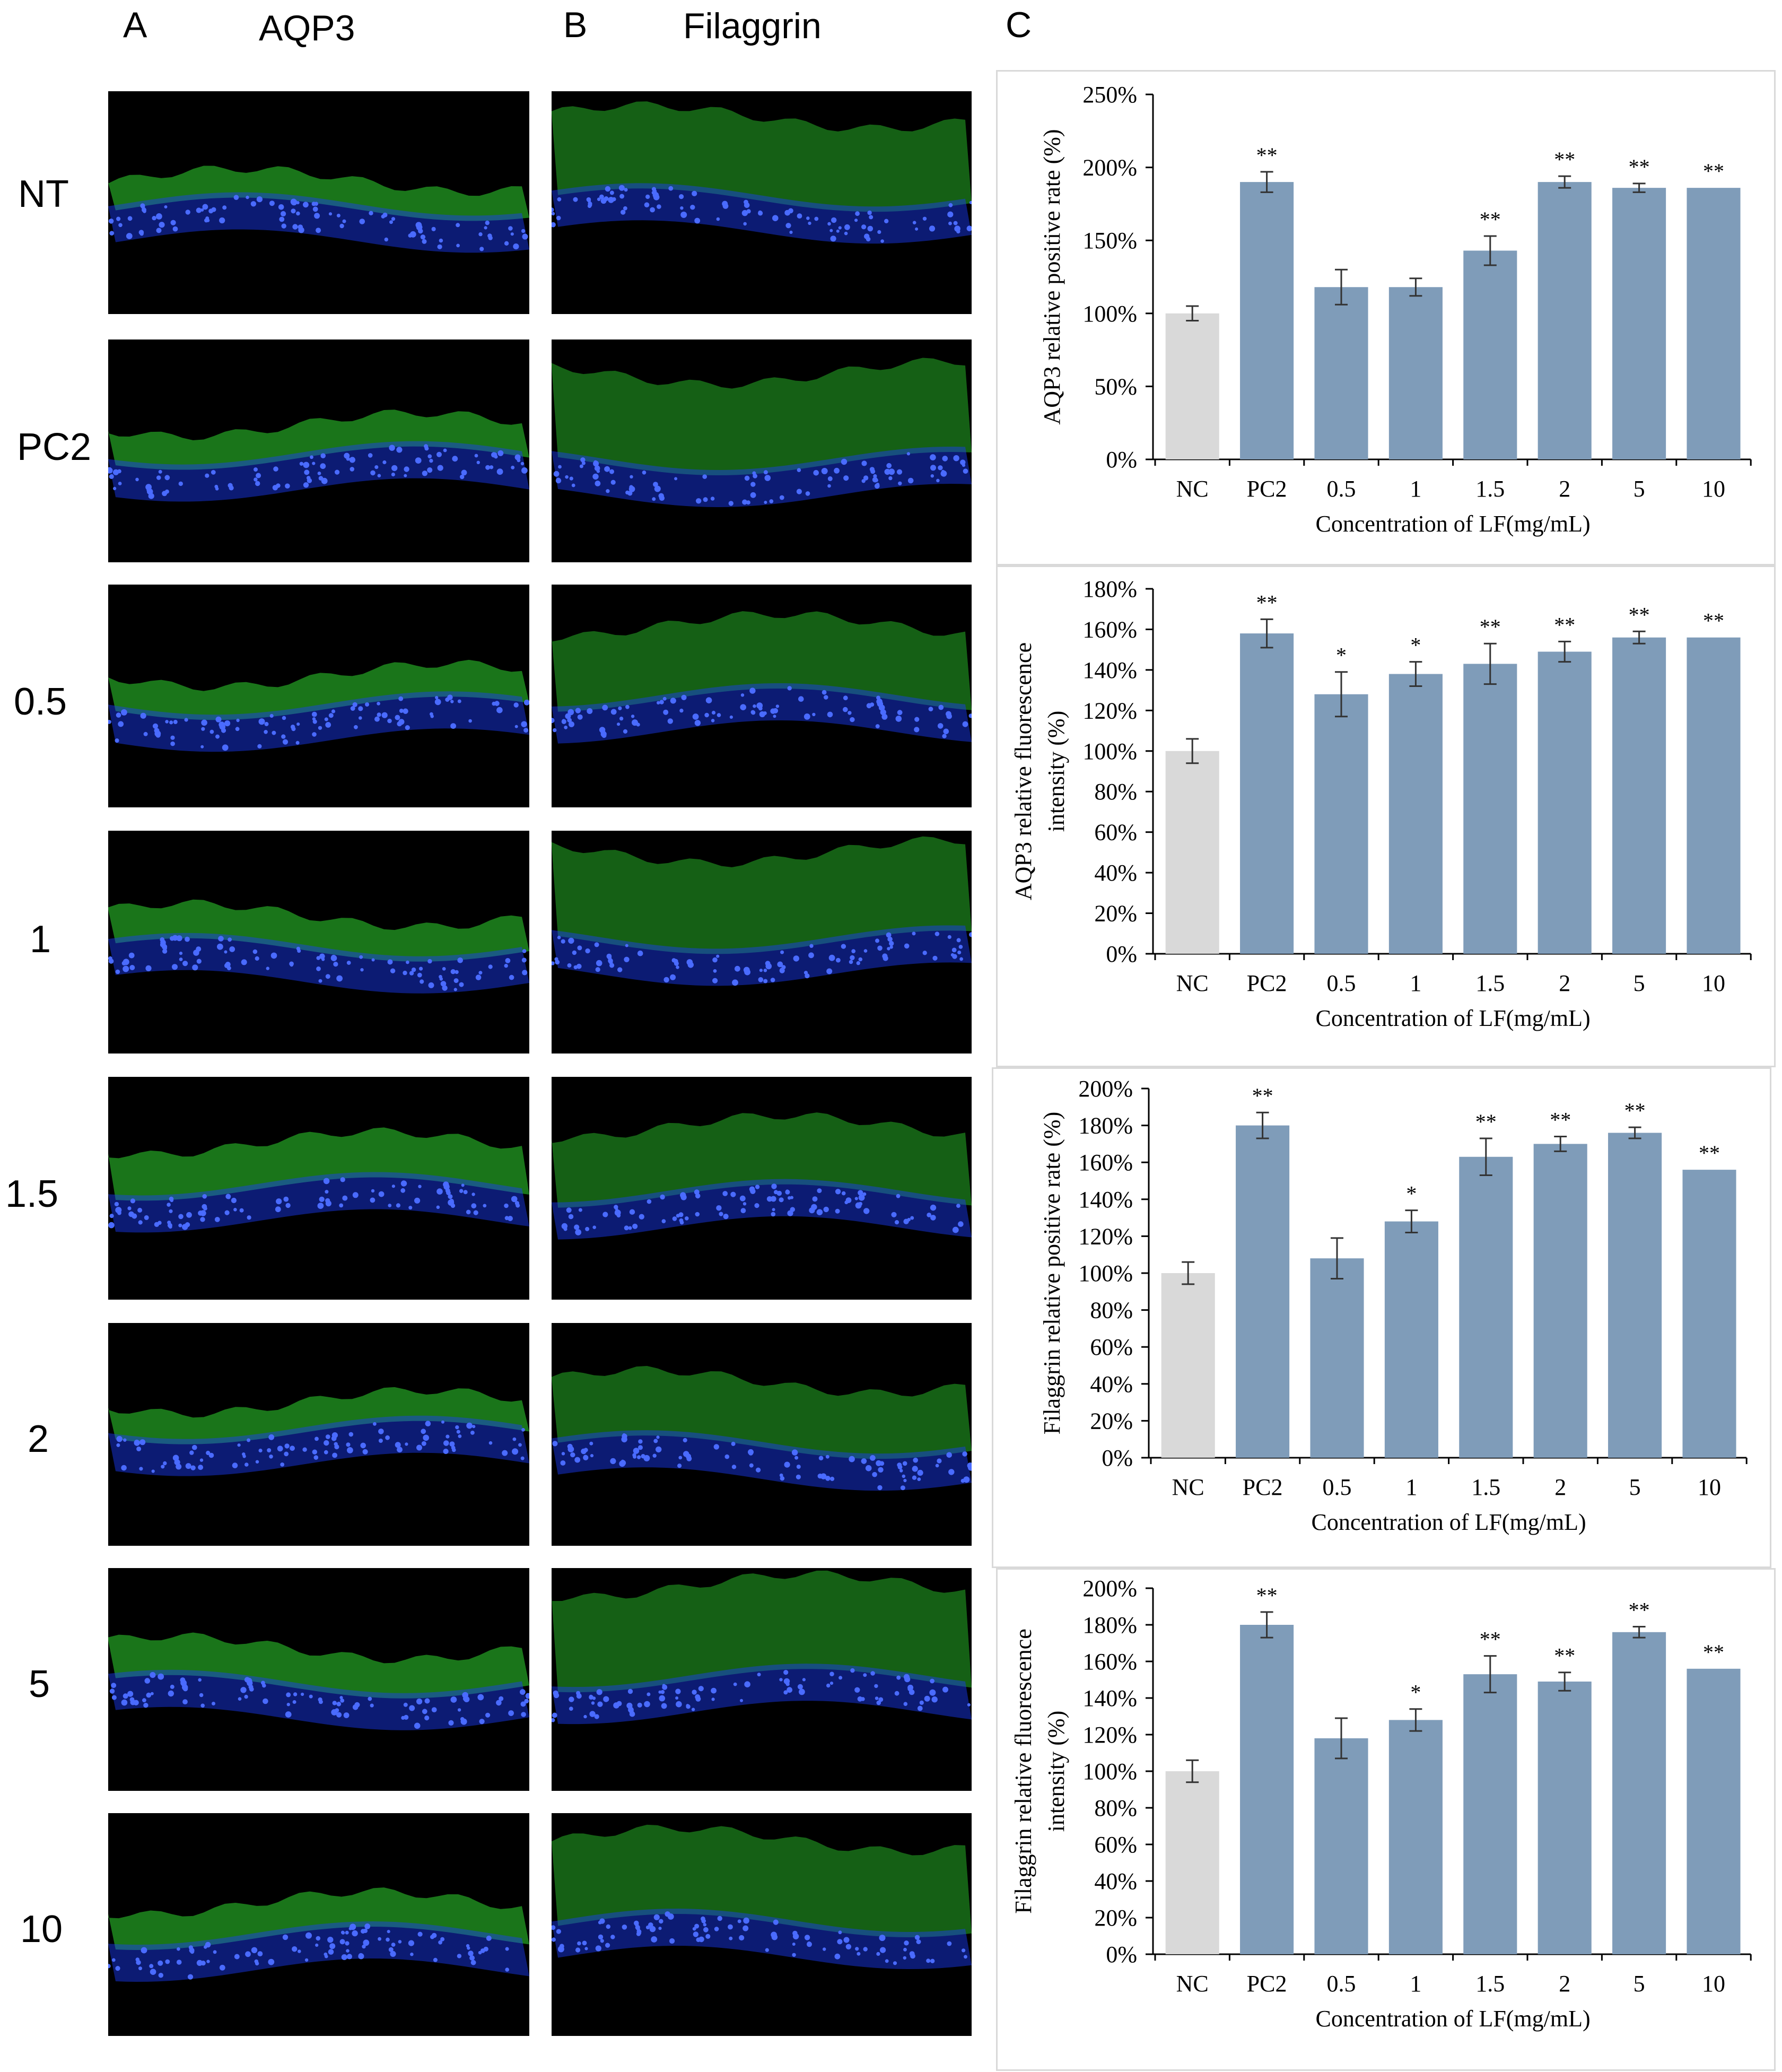 Image resolution: width=1782 pixels, height=2072 pixels. Describe the element at coordinates (40, 939) in the screenshot. I see `row-label-1: 1` at that location.